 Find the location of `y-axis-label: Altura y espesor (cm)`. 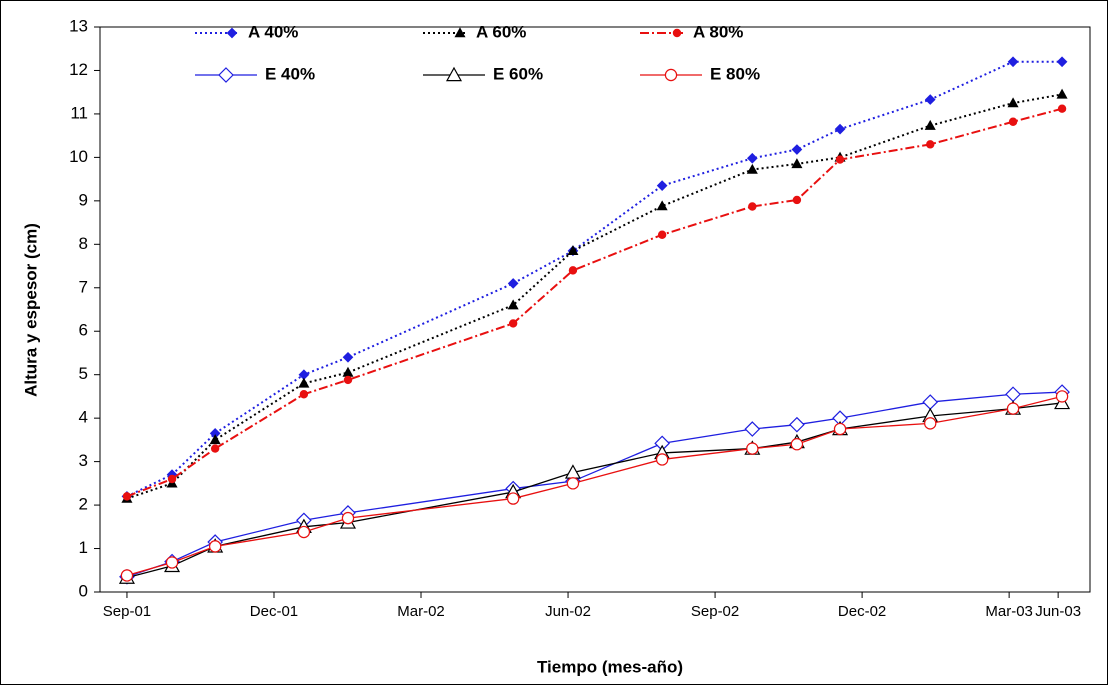

y-axis-label: Altura y espesor (cm) is located at coordinates (30, 310).